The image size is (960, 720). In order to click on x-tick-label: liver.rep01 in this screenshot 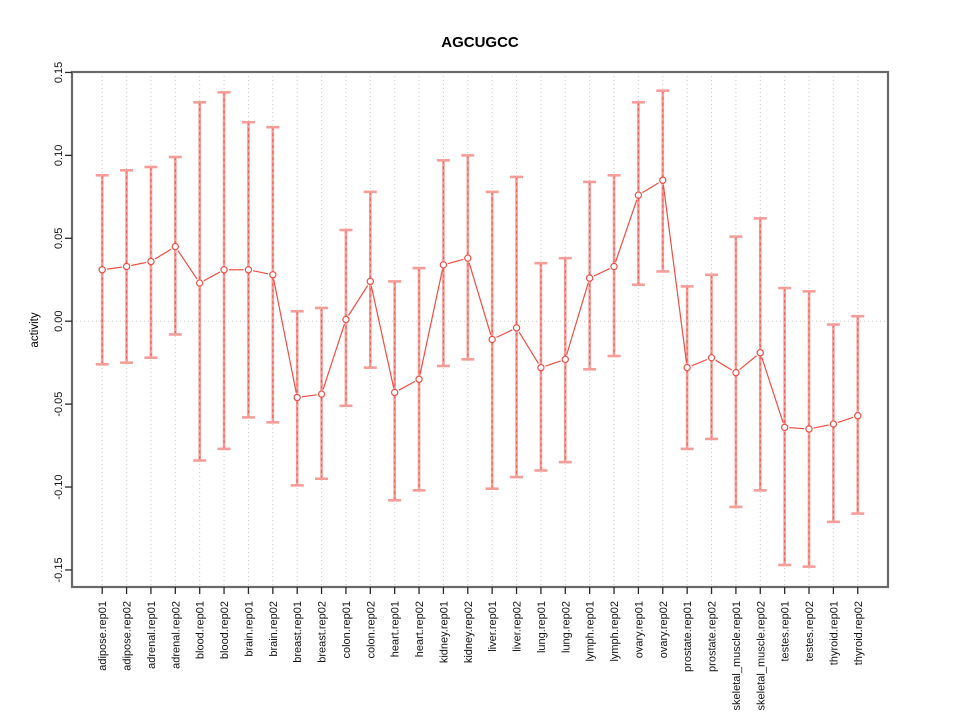, I will do `click(493, 626)`.